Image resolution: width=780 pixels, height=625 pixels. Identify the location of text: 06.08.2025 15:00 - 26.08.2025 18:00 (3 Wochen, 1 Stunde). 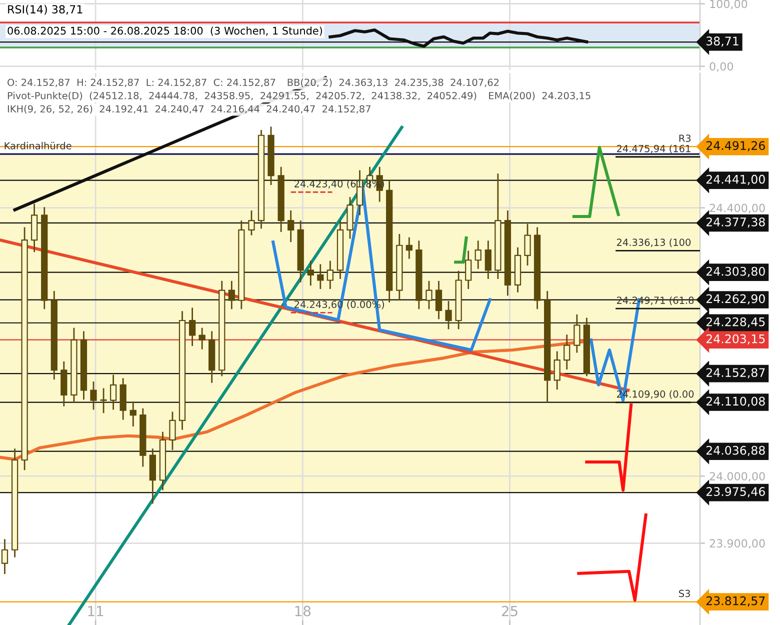
(165, 31).